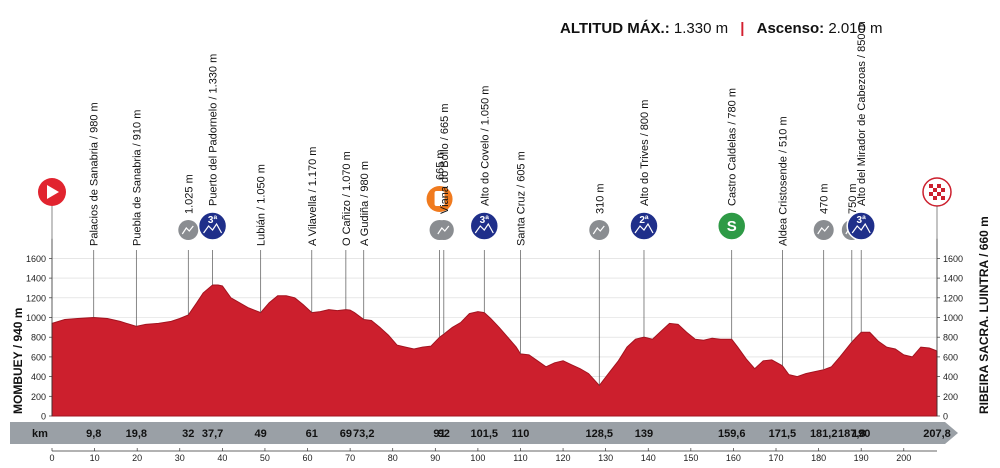 The width and height of the screenshot is (1000, 468). Describe the element at coordinates (945, 417) in the screenshot. I see `y-tick-label-right: 0` at that location.